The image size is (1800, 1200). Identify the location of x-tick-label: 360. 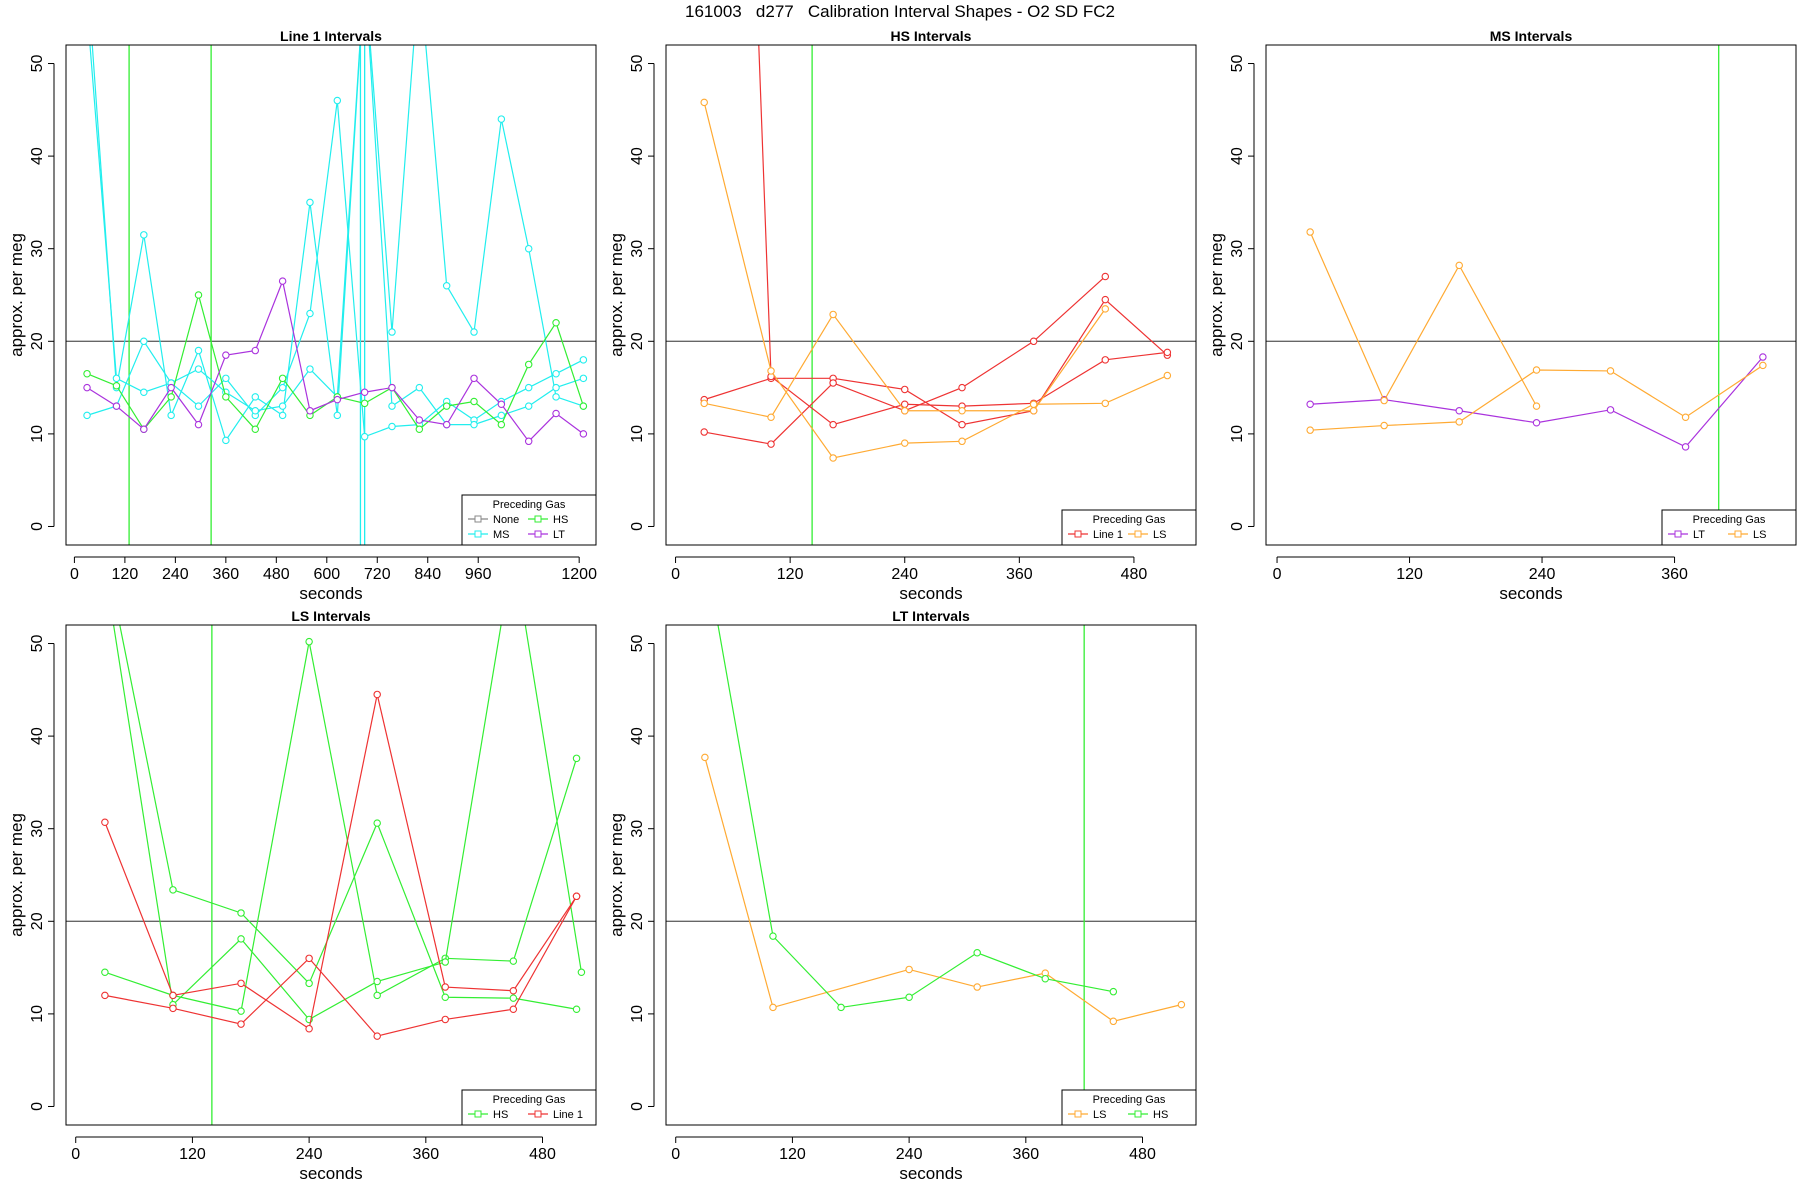
(425, 1154).